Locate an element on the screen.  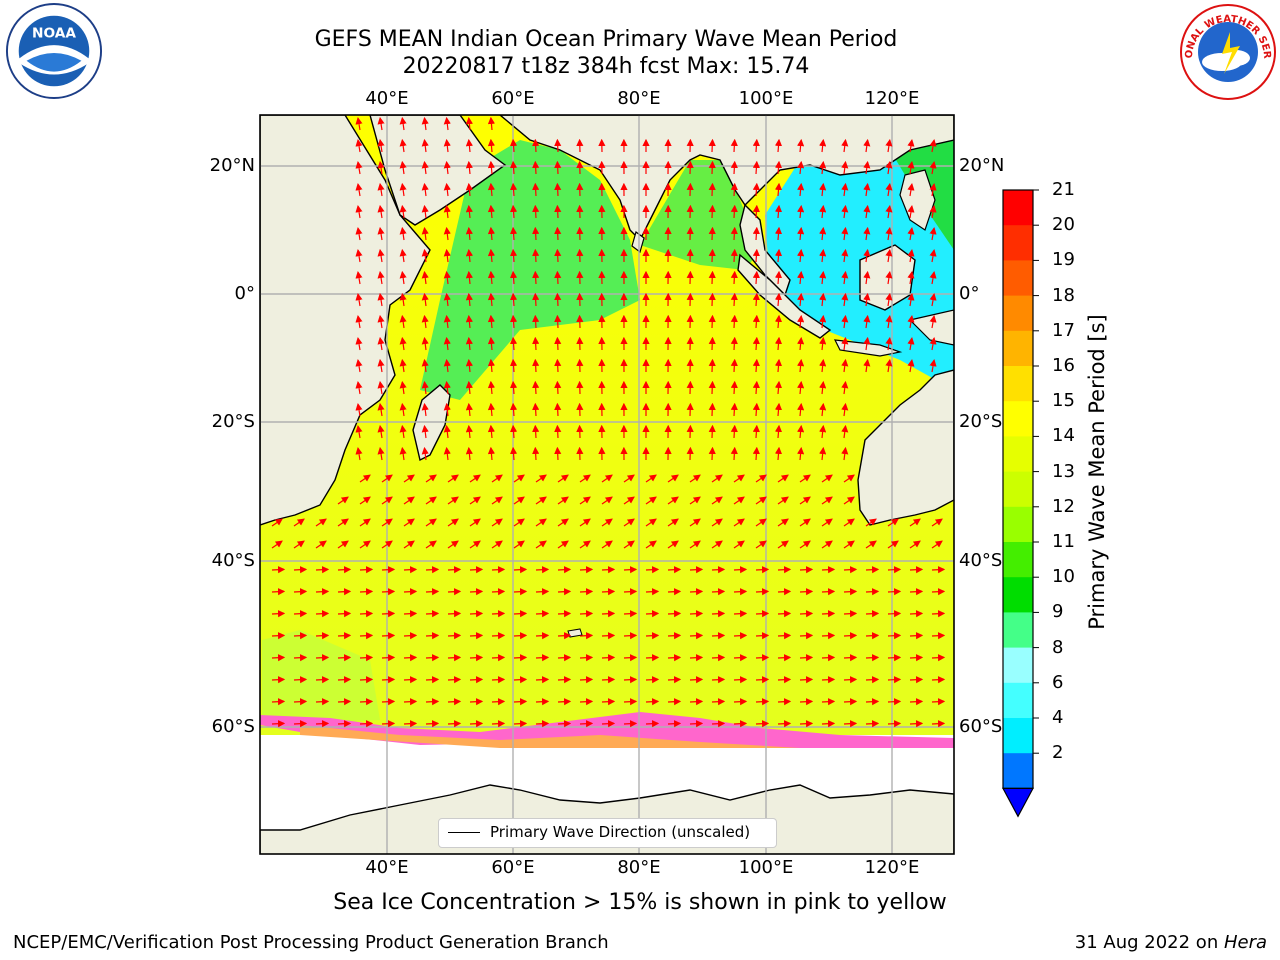
colorbar-segment is located at coordinates (1018, 736).